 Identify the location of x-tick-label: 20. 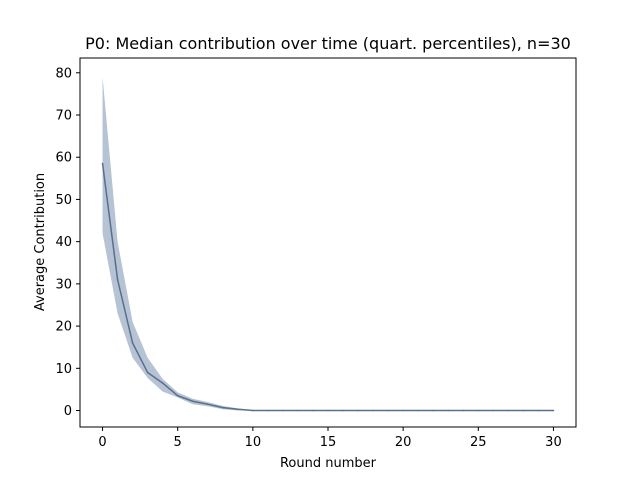
(403, 442).